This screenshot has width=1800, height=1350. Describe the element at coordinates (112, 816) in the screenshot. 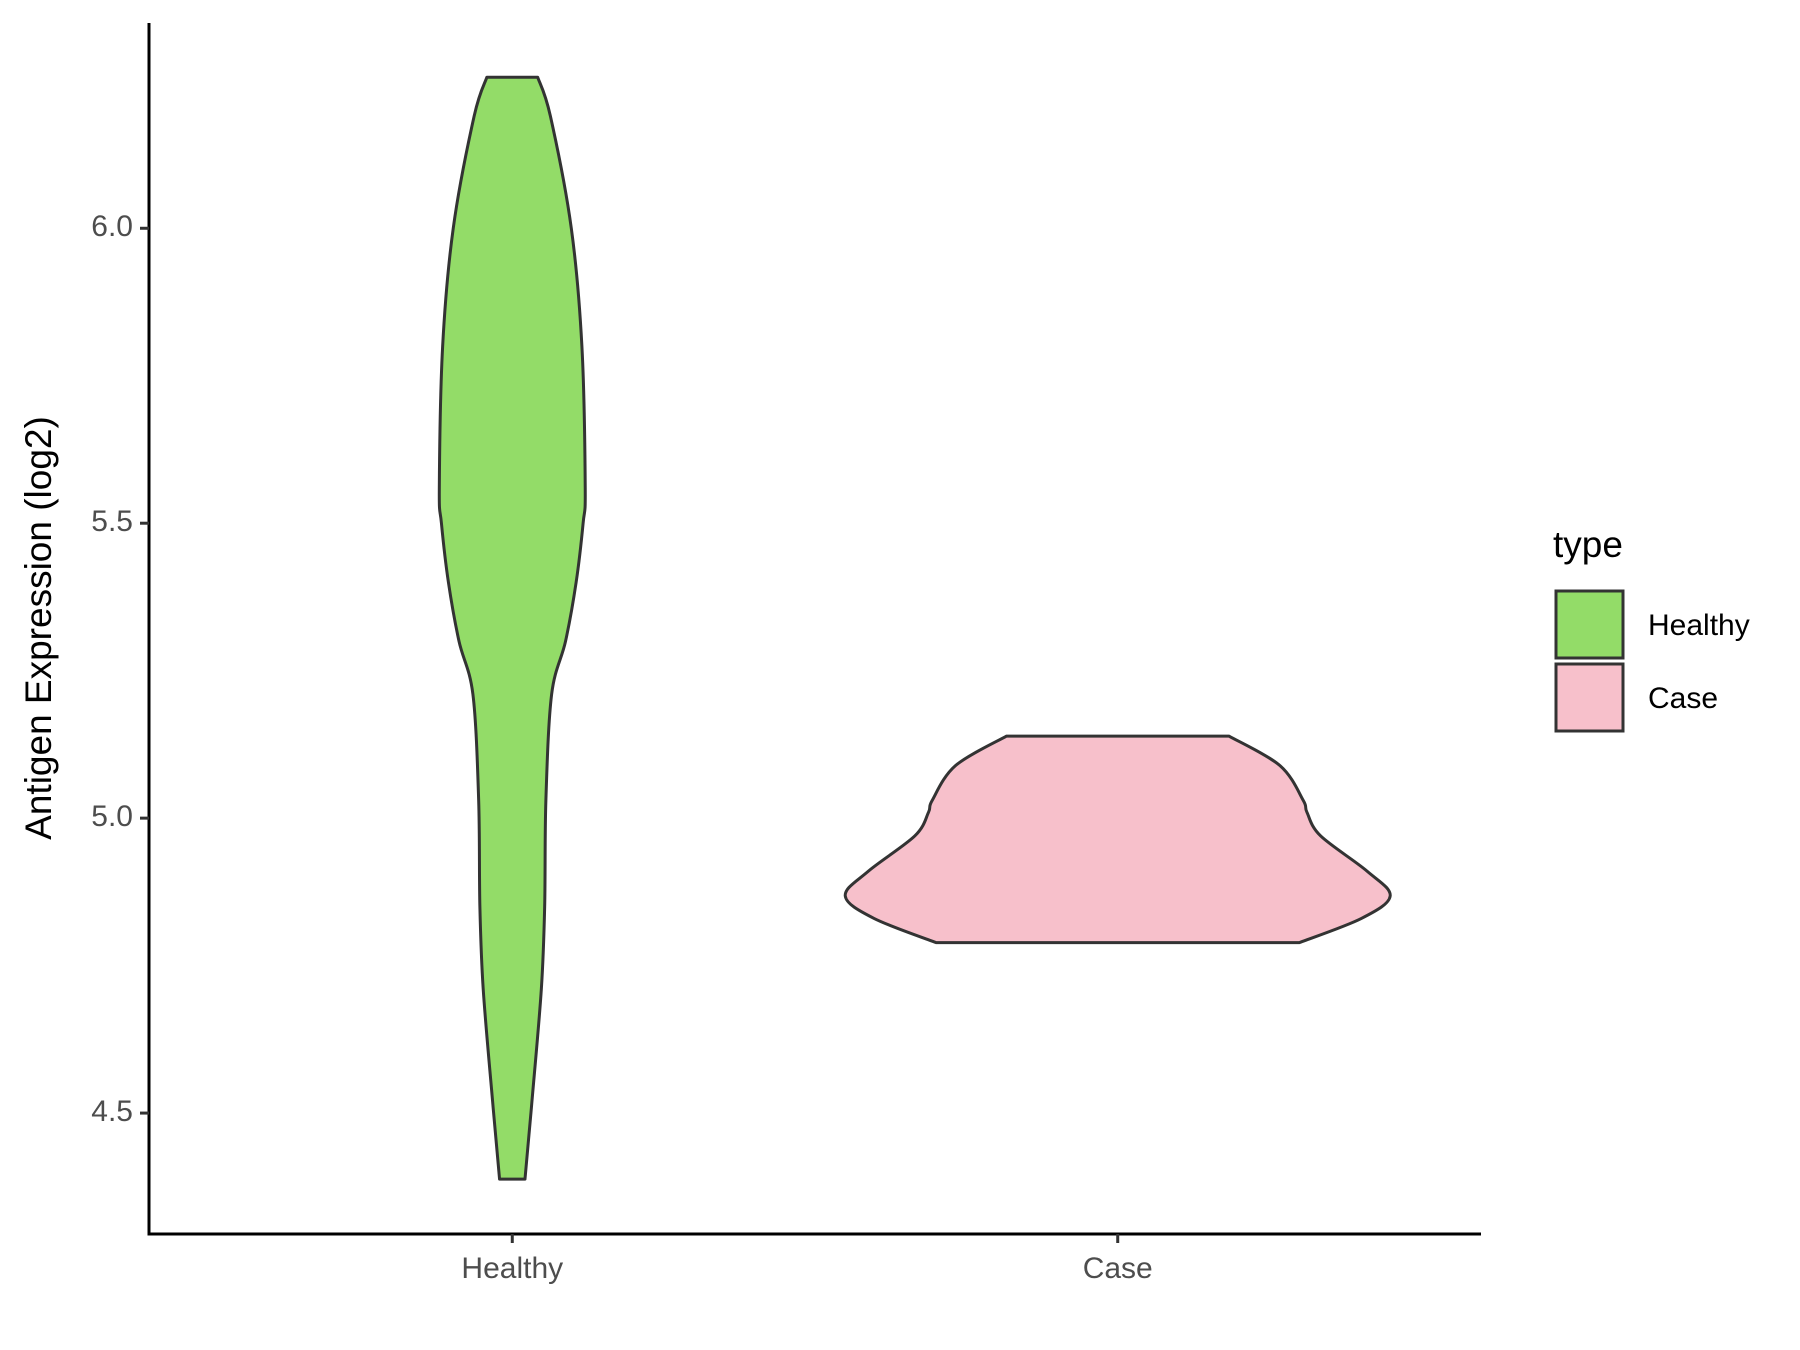

I see `y-tick-label: 5.0` at that location.